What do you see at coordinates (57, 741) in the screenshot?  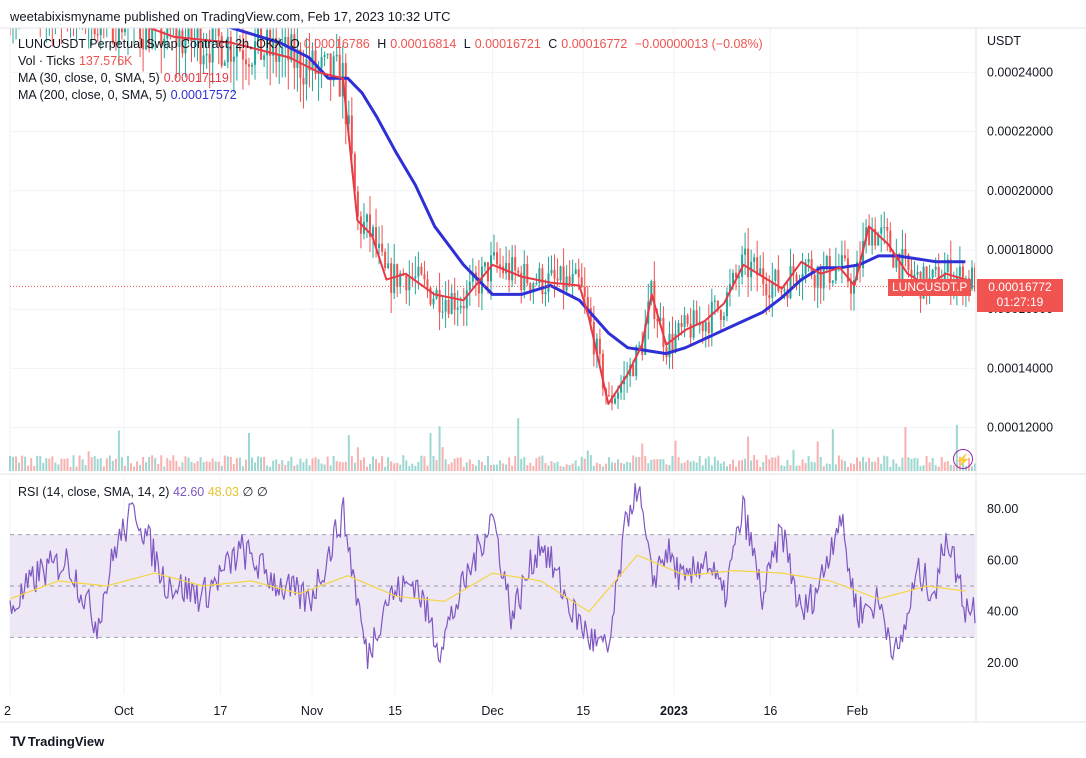 I see `tradingview-logo: TV TradingView` at bounding box center [57, 741].